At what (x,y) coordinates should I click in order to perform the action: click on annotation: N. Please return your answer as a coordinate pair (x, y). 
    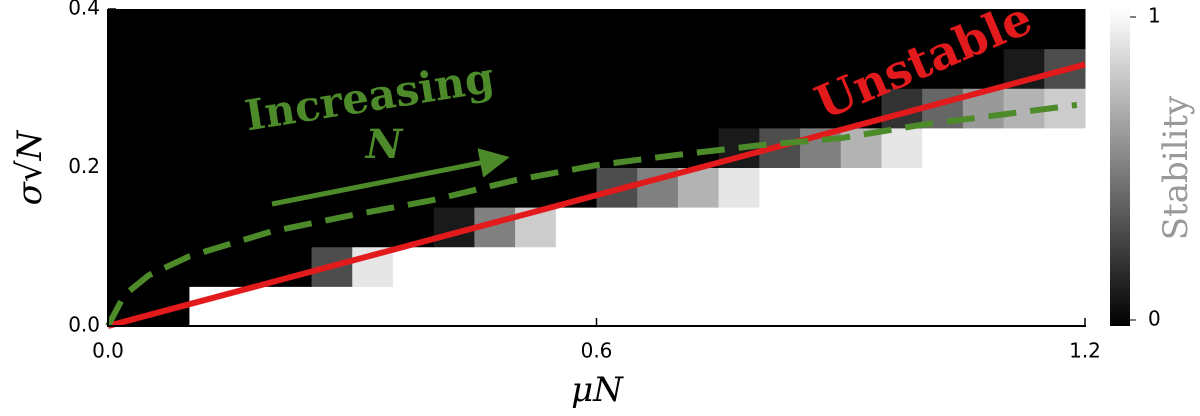
    Looking at the image, I should click on (384, 144).